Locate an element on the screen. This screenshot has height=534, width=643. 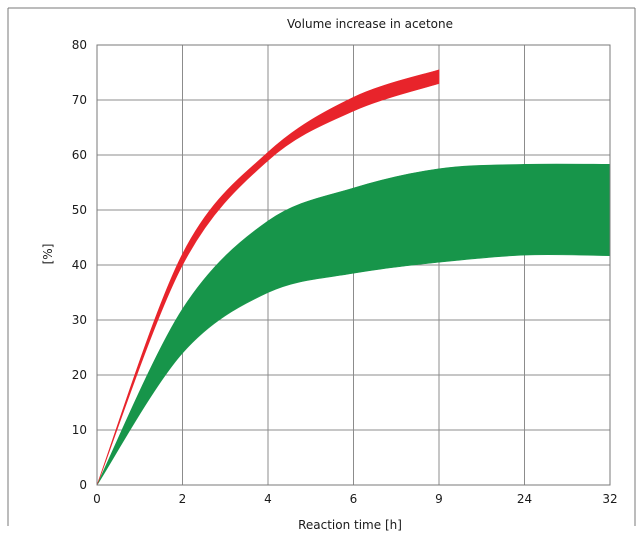
y-tick-label: 60 is located at coordinates (79, 155).